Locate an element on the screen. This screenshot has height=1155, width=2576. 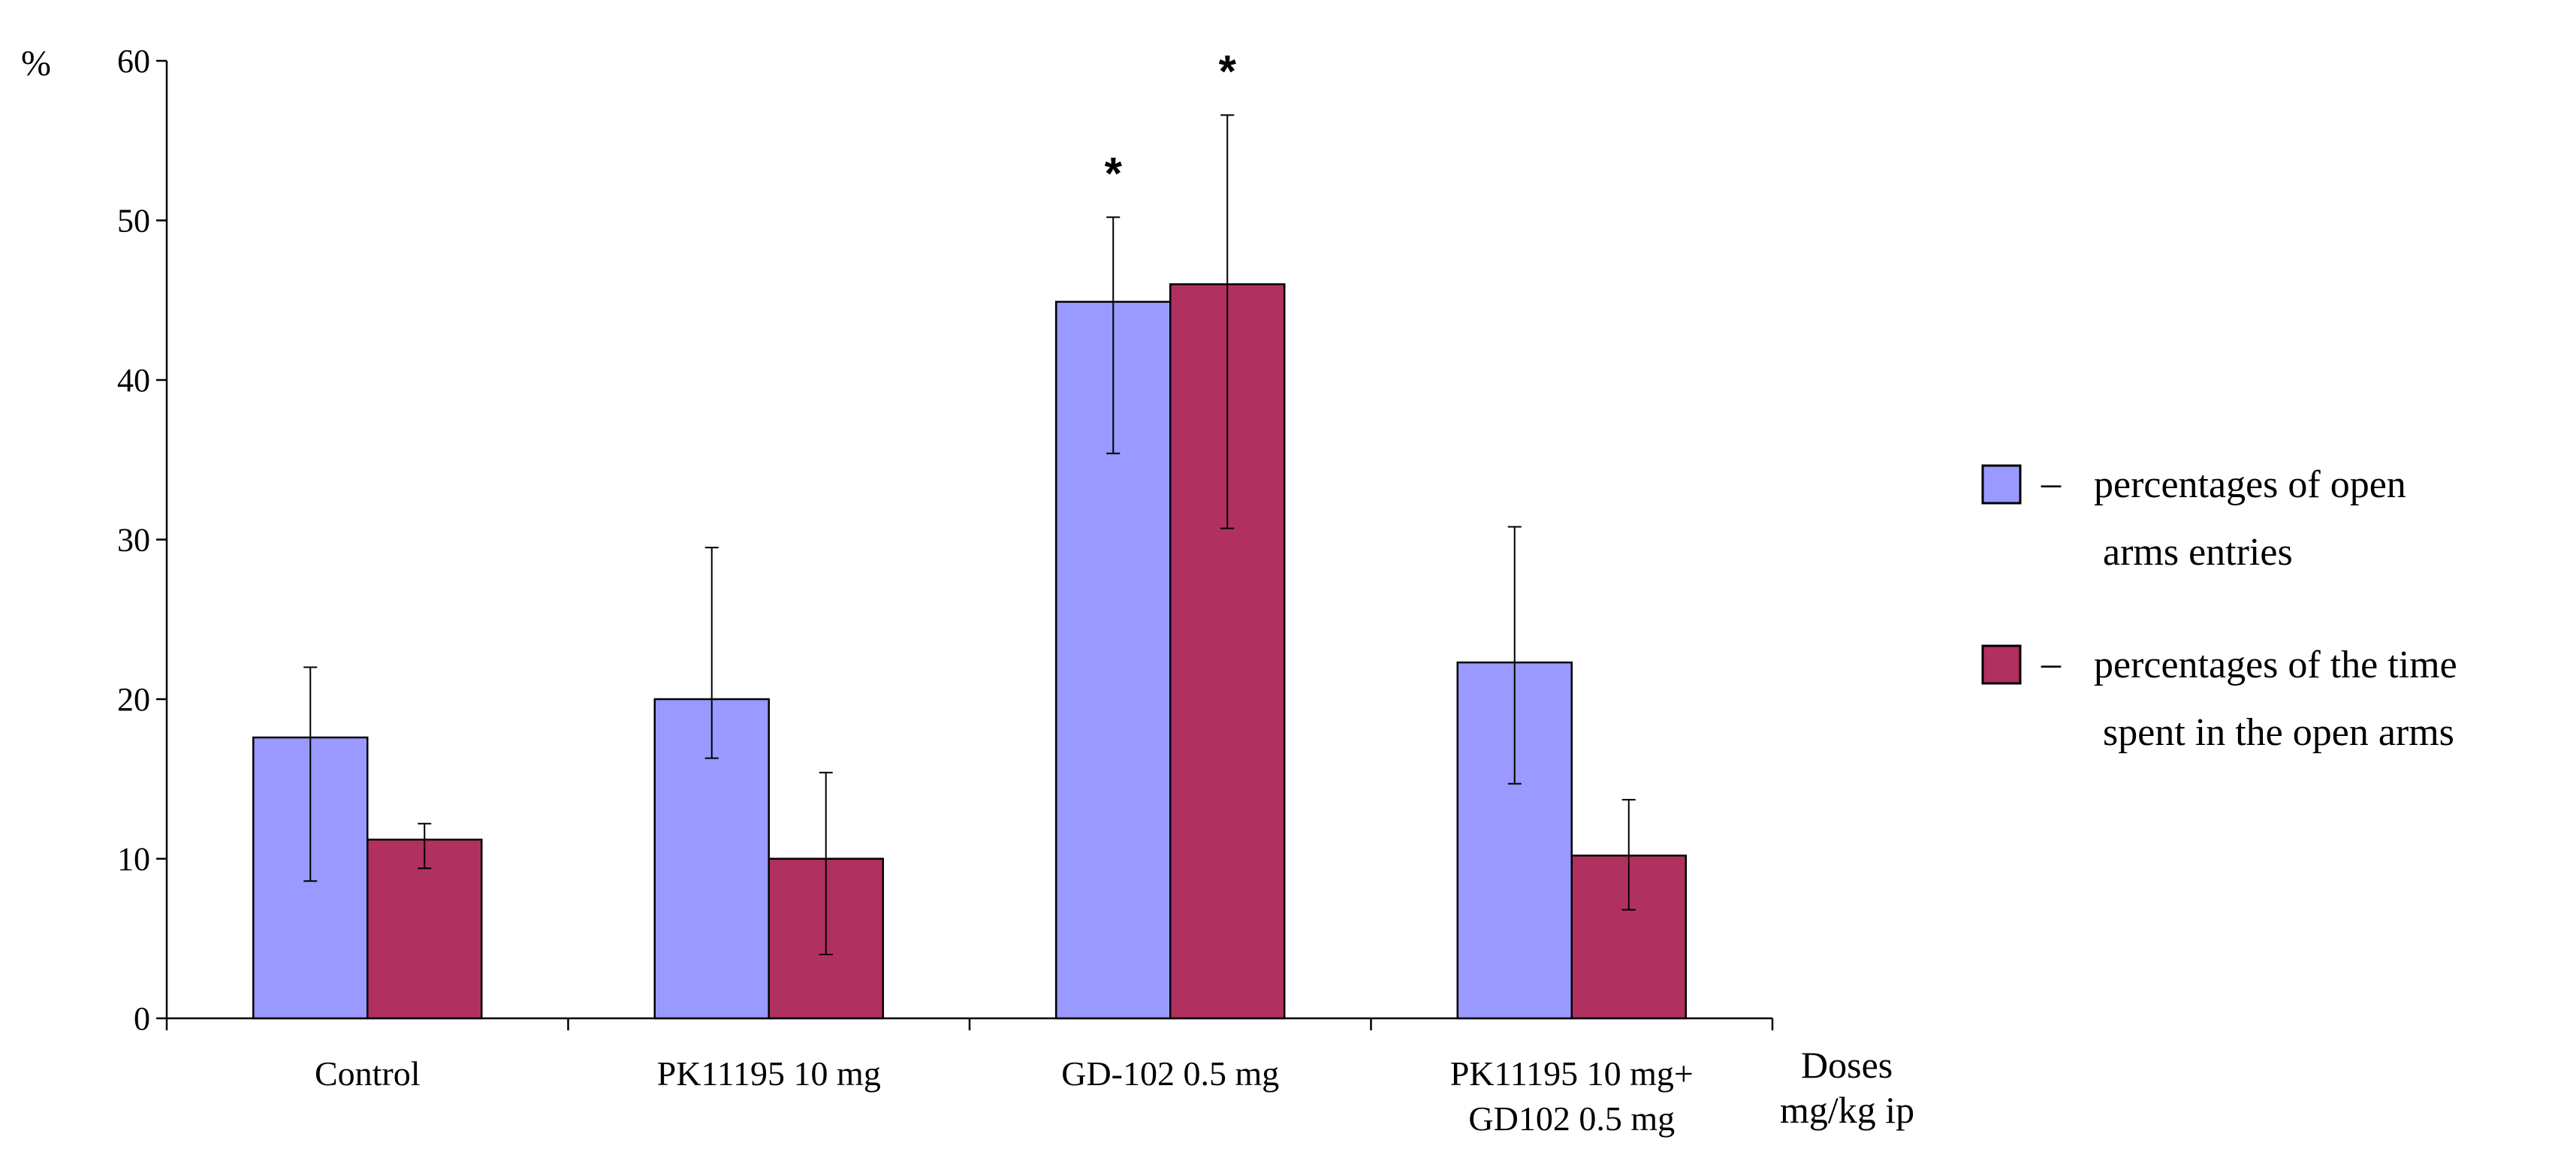
y-tick-label: 50 is located at coordinates (134, 221).